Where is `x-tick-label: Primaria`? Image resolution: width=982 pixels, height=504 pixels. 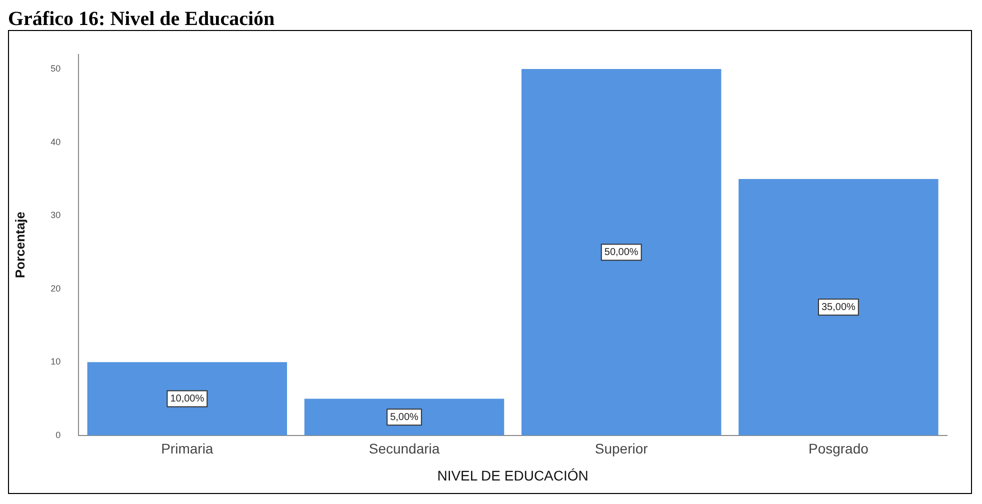 x-tick-label: Primaria is located at coordinates (187, 448).